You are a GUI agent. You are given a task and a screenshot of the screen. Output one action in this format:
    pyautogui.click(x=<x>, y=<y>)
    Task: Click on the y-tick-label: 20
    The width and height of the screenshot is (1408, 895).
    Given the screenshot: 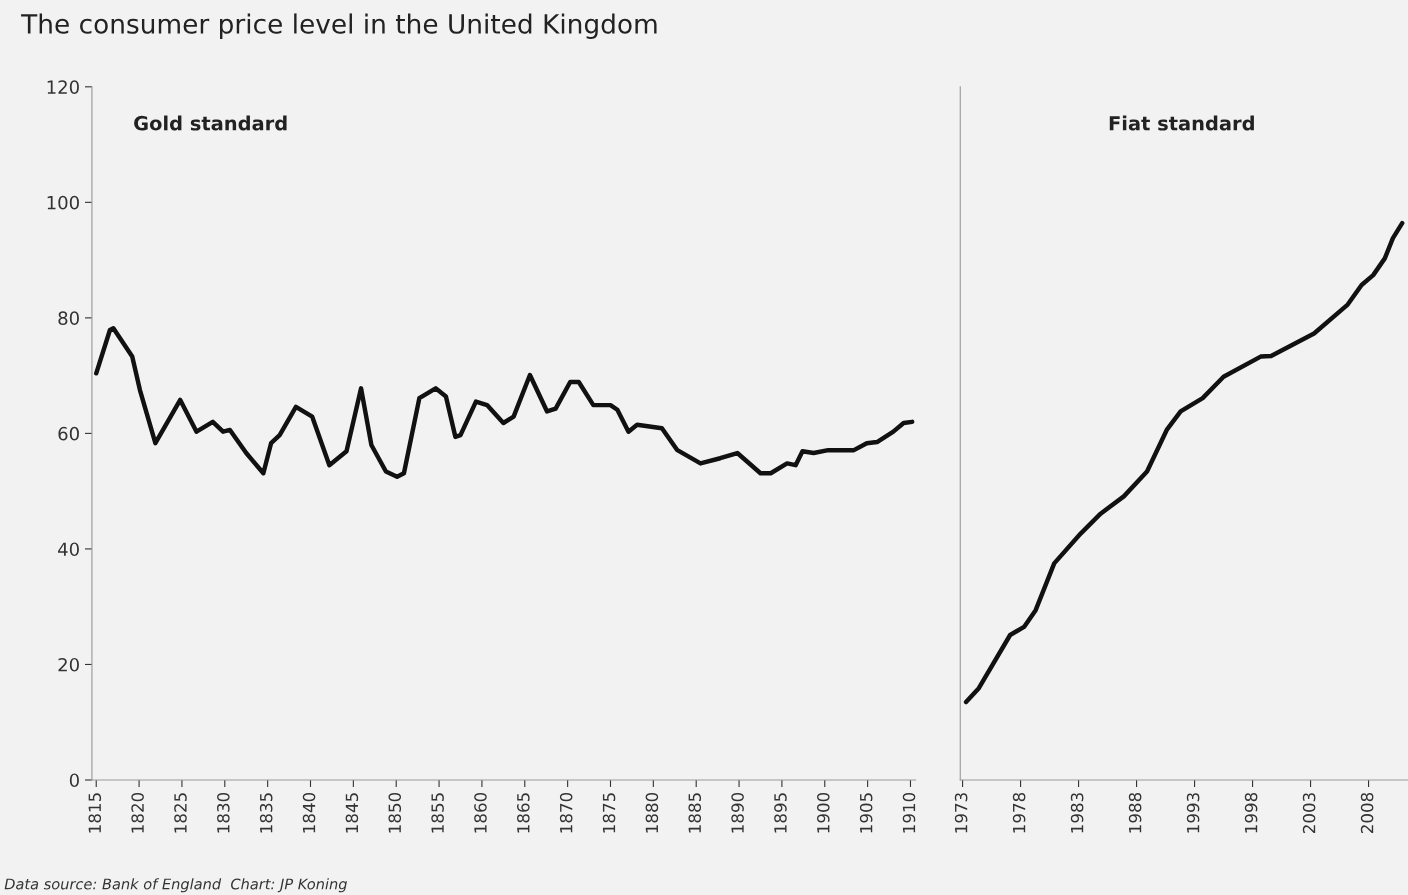 What is the action you would take?
    pyautogui.click(x=68, y=664)
    